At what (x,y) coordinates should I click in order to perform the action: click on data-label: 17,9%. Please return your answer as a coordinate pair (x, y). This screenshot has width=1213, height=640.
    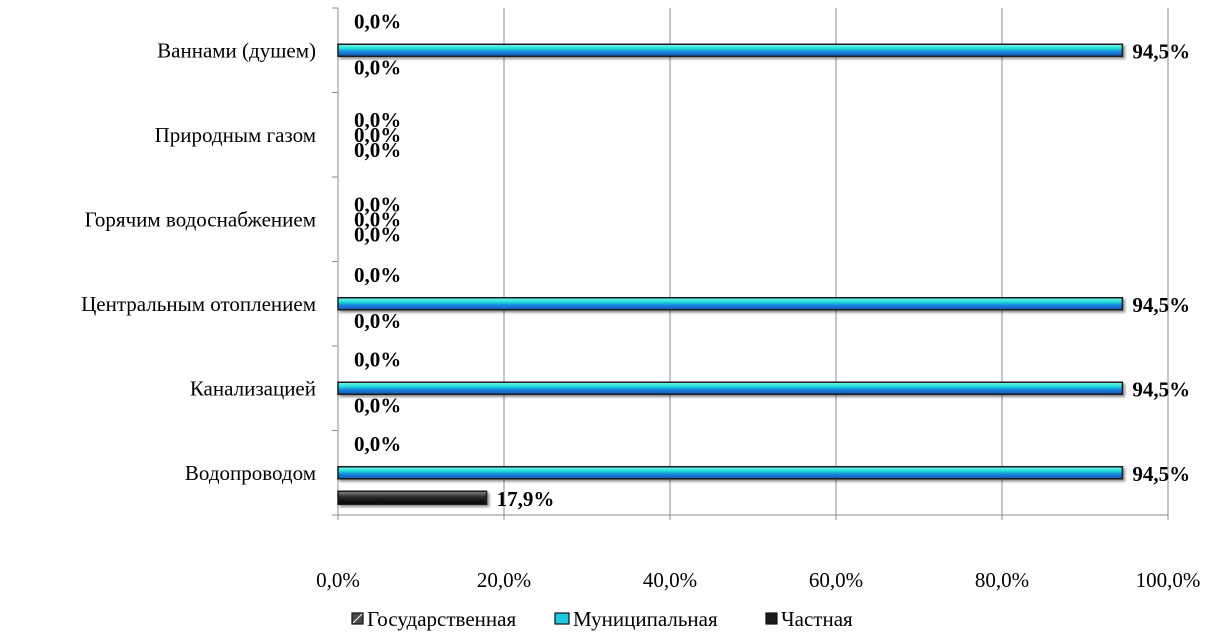
    Looking at the image, I should click on (526, 499).